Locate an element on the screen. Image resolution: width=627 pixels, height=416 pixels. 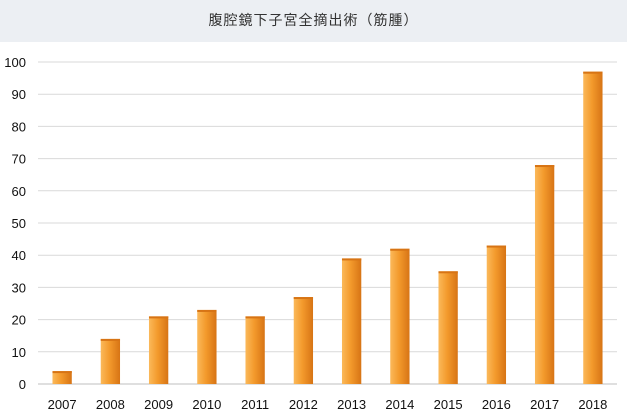
x-tick-label: 2015 is located at coordinates (448, 404).